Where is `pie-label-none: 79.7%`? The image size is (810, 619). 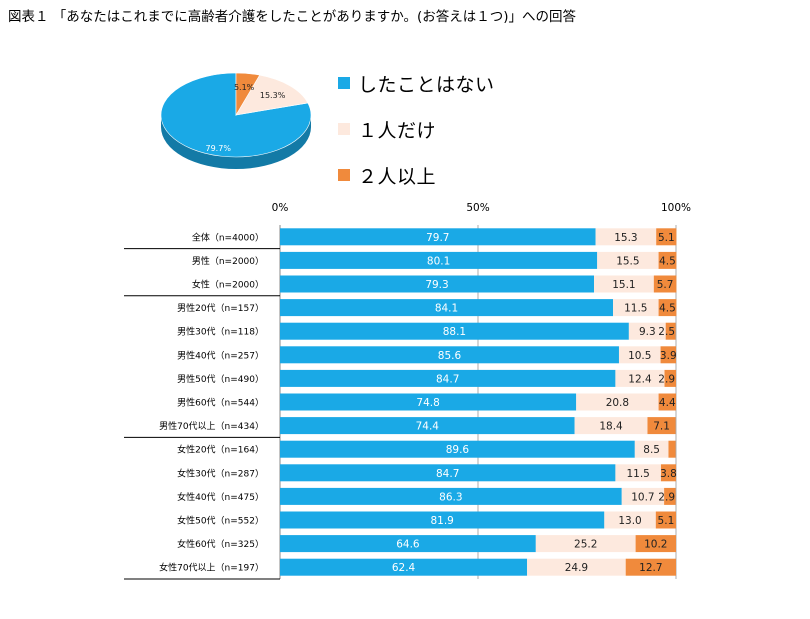 pie-label-none: 79.7% is located at coordinates (219, 148).